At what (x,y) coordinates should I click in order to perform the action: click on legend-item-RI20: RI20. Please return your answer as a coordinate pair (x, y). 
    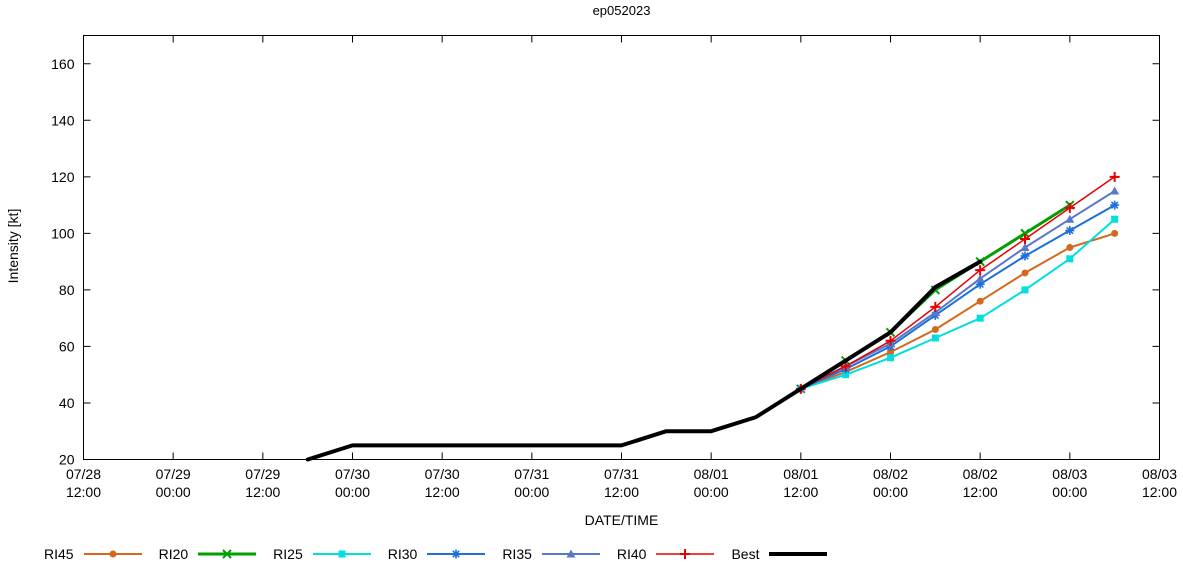
    Looking at the image, I should click on (209, 554).